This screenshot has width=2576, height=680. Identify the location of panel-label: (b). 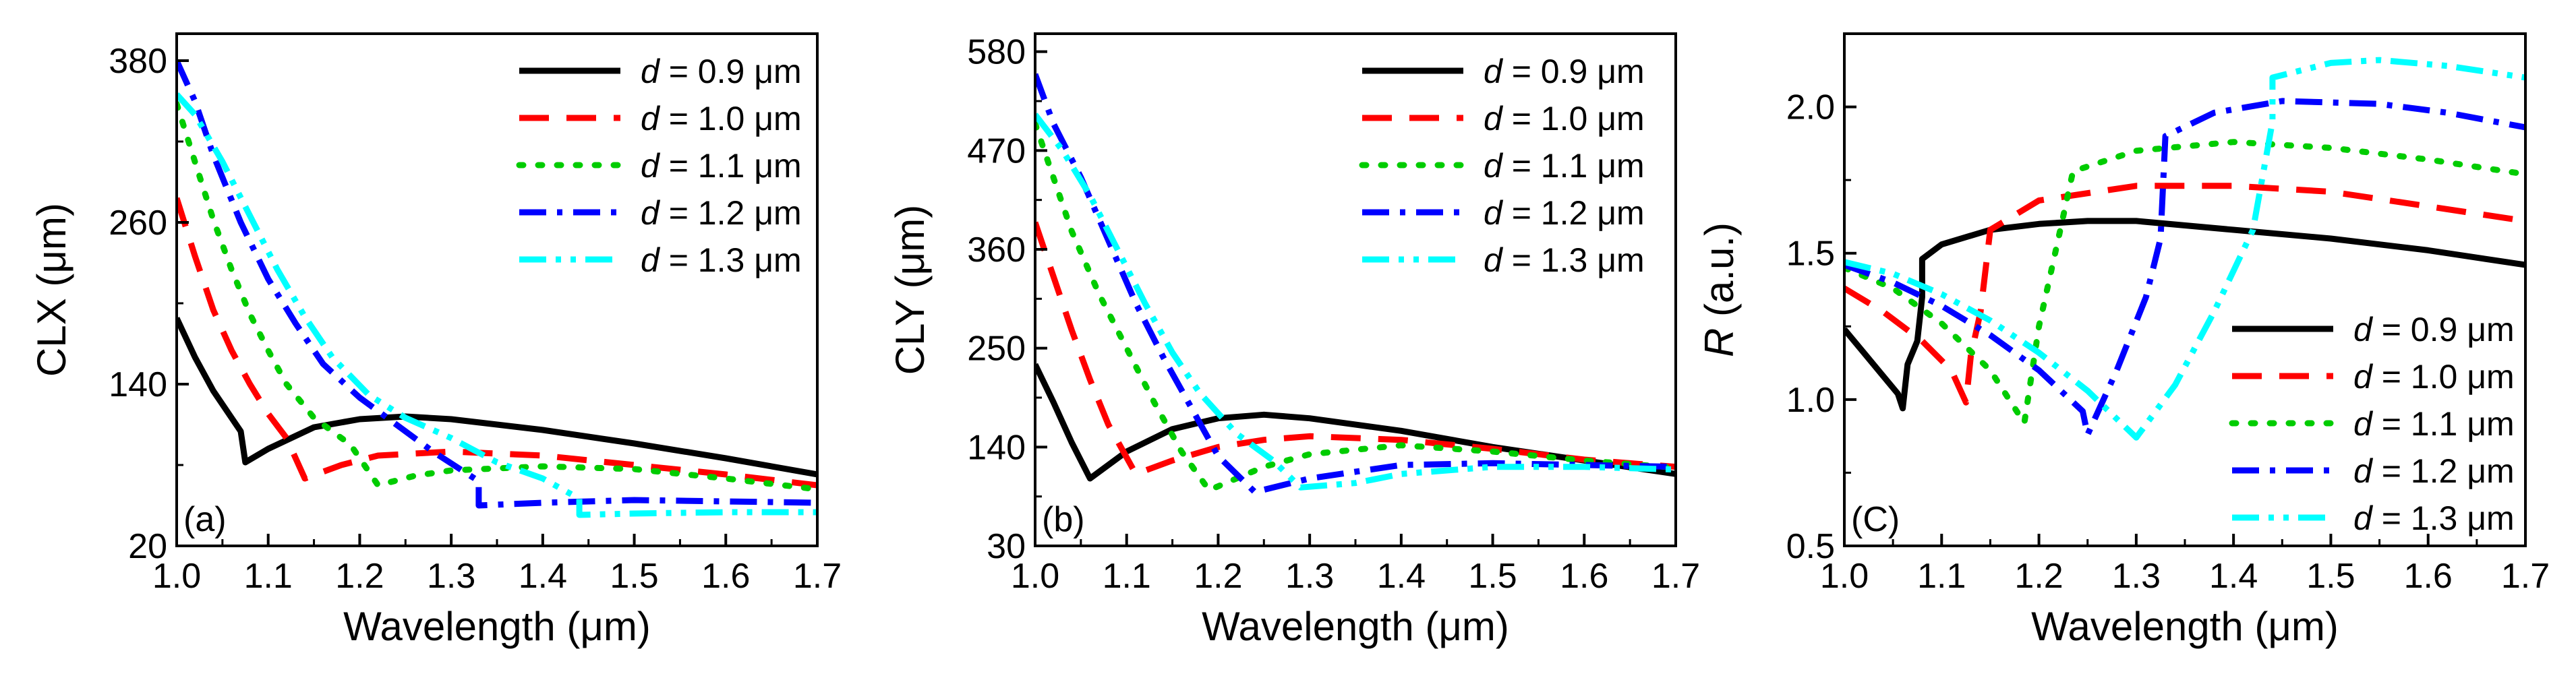
(1064, 520).